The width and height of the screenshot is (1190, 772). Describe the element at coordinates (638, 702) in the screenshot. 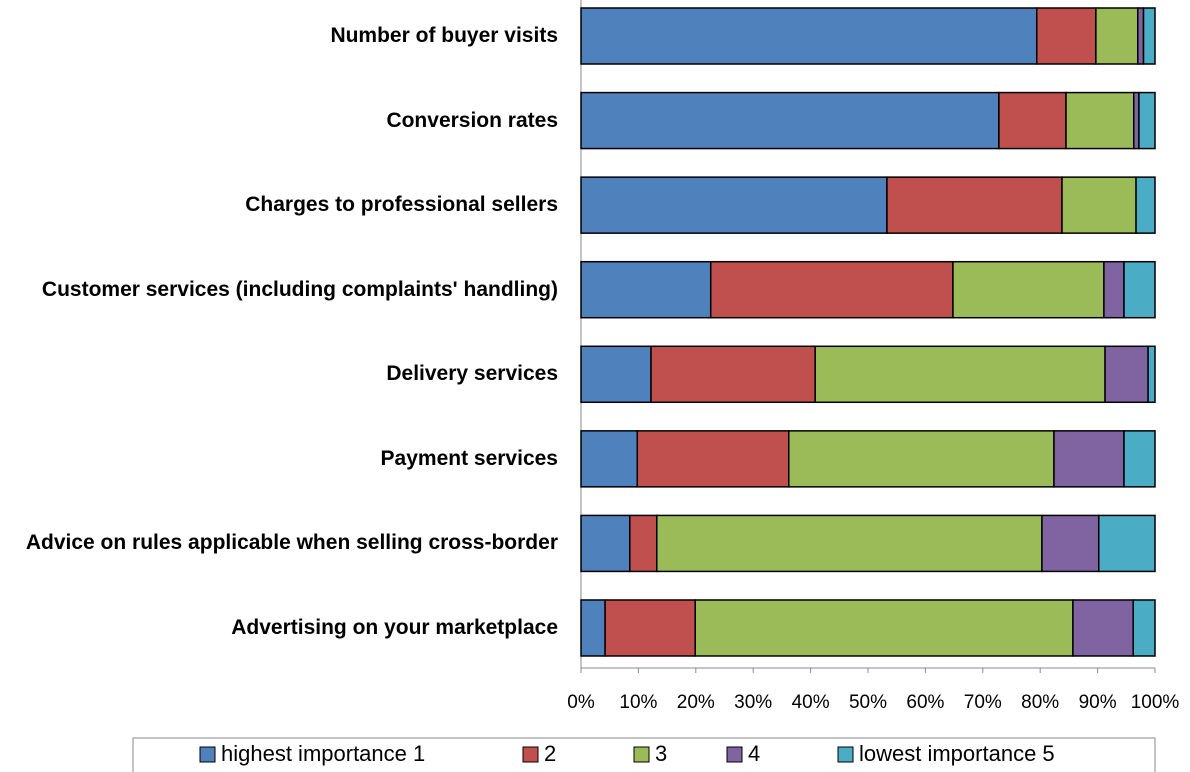

I see `x-tick-label: 10%` at that location.